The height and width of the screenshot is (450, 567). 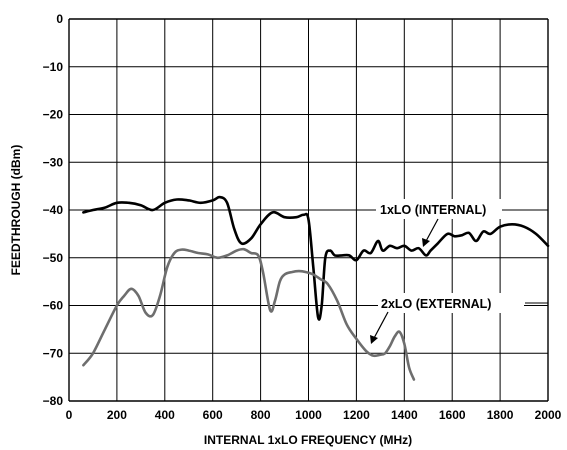 What do you see at coordinates (53, 67) in the screenshot?
I see `y-tick-label: −10` at bounding box center [53, 67].